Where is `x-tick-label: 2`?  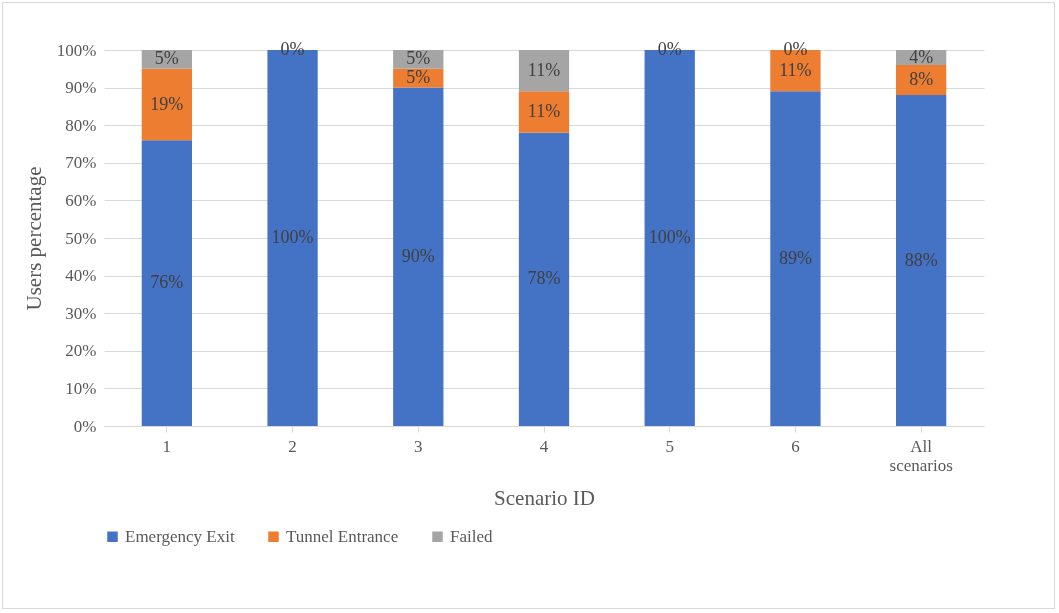
x-tick-label: 2 is located at coordinates (292, 446).